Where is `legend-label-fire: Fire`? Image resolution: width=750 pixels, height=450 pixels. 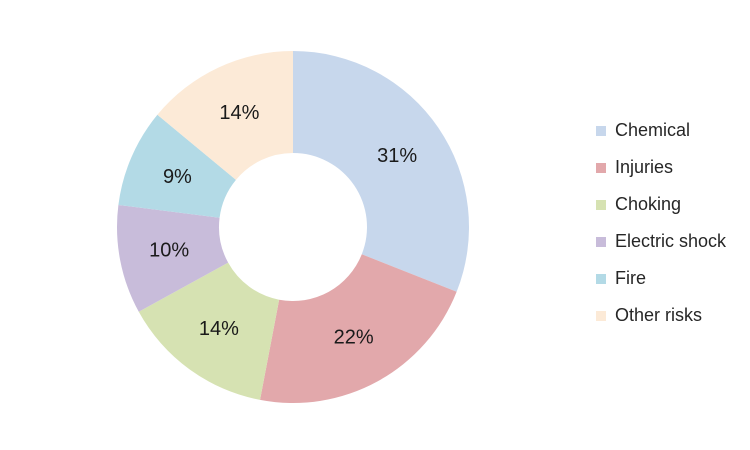
legend-label-fire: Fire is located at coordinates (630, 278).